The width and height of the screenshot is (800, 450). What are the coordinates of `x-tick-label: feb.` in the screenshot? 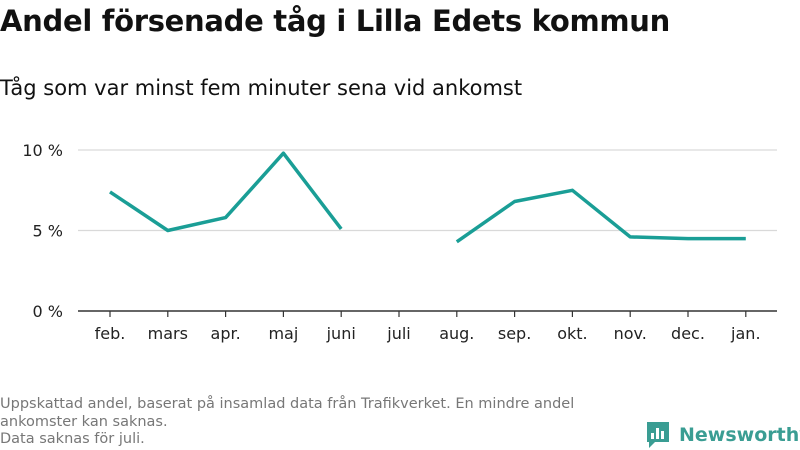 It's located at (110, 333).